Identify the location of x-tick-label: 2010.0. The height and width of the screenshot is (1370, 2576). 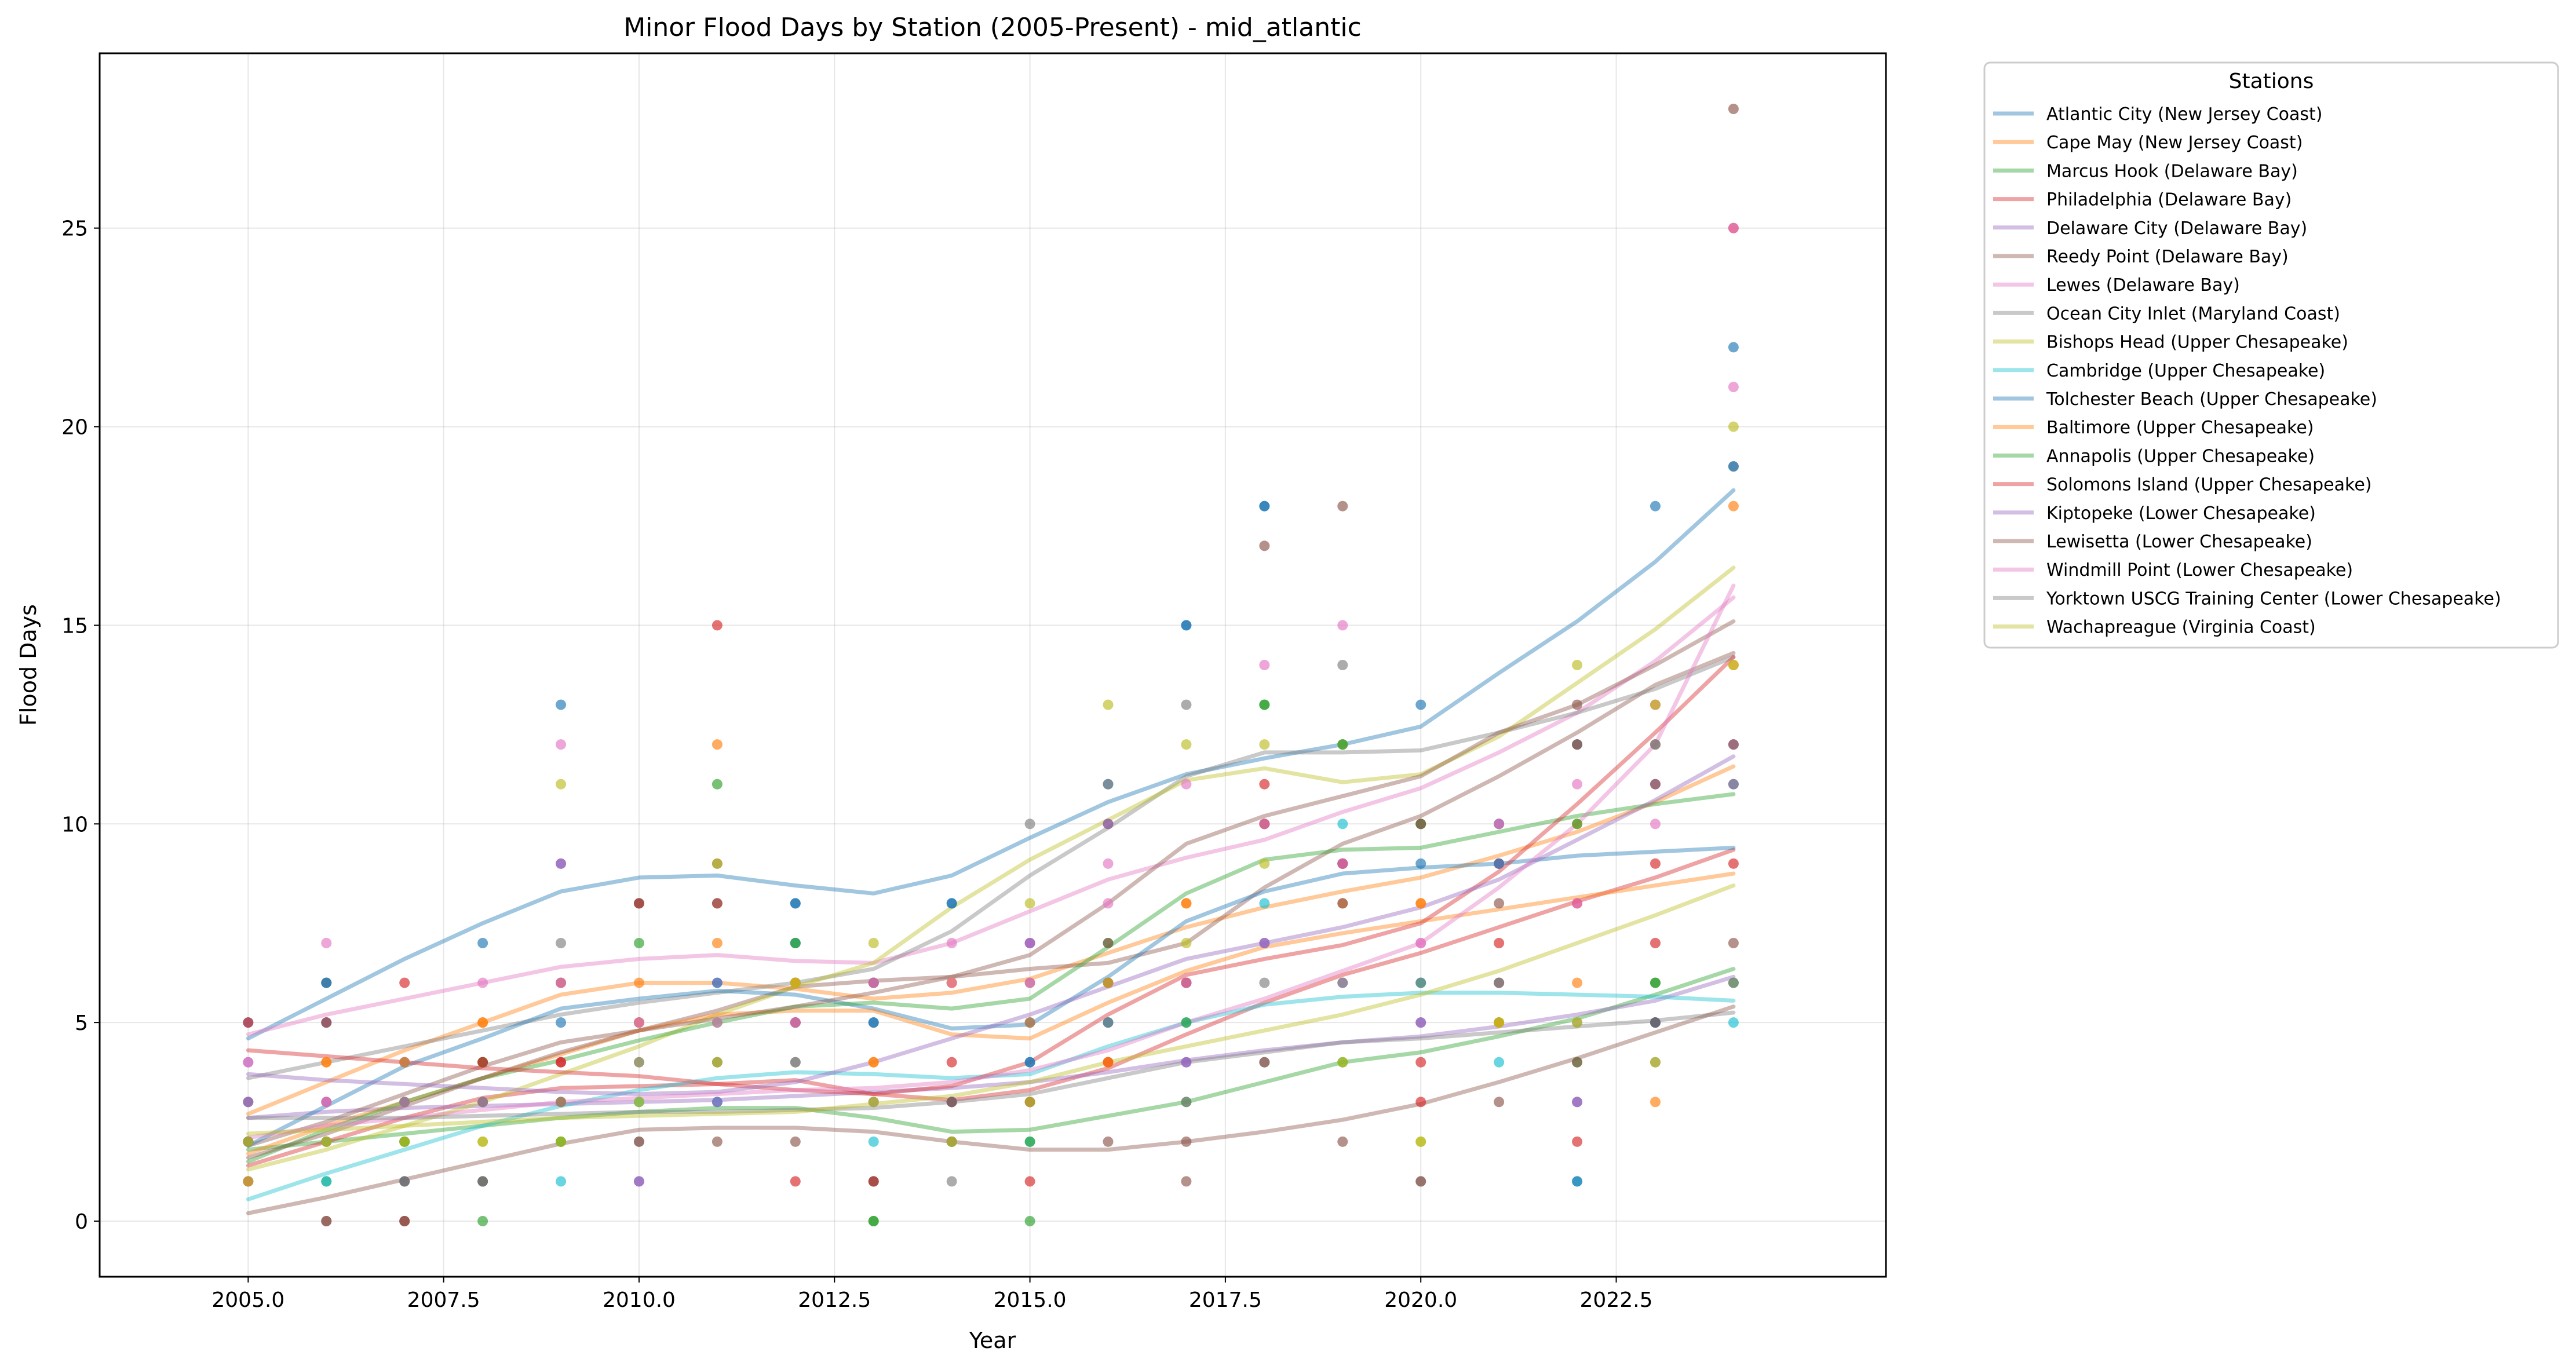
(639, 1300).